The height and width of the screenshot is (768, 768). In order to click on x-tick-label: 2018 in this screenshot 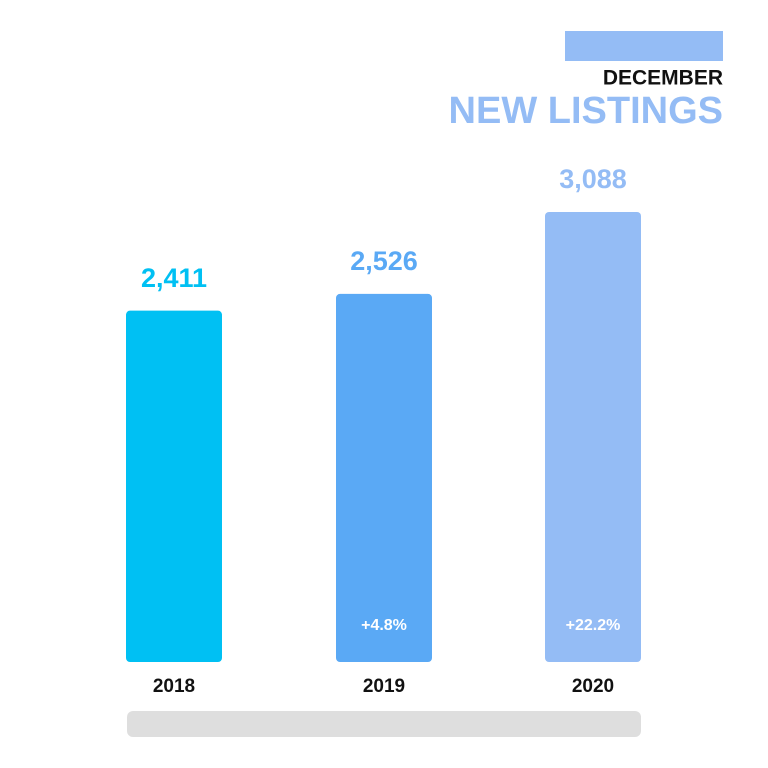, I will do `click(174, 686)`.